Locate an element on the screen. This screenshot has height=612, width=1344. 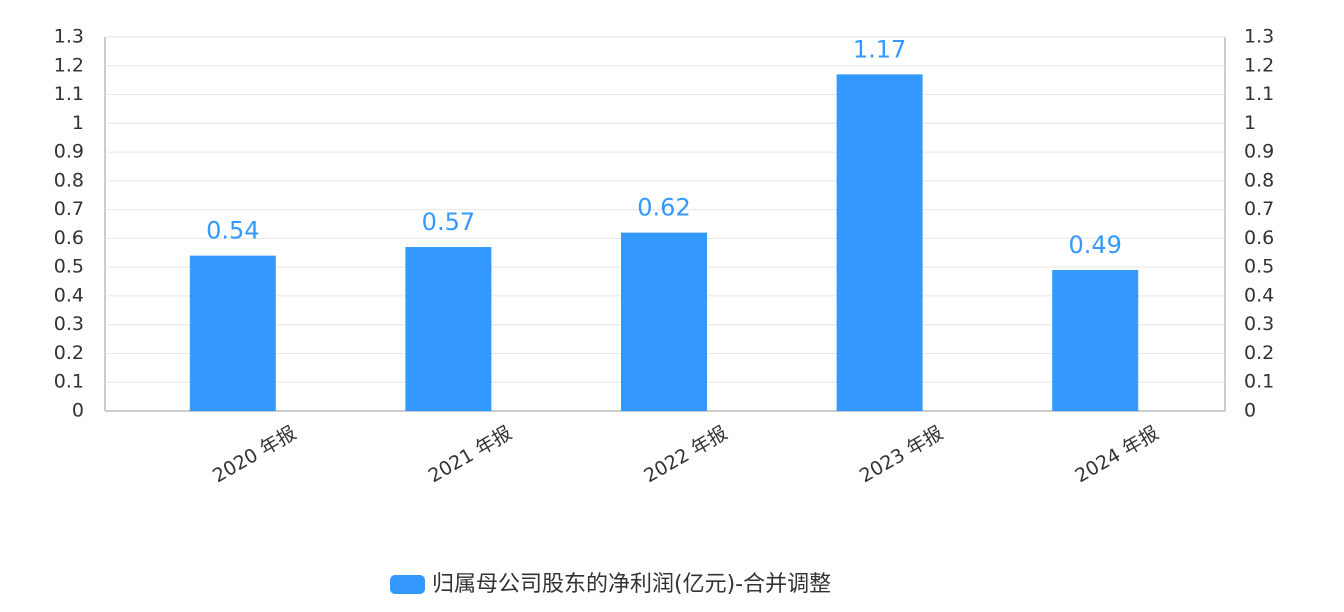
y-tick-label: 1.2 is located at coordinates (69, 65).